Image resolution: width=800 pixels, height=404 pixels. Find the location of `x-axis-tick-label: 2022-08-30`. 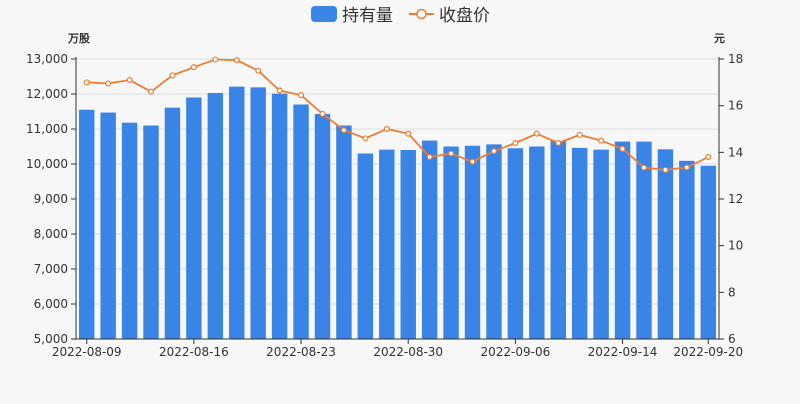

x-axis-tick-label: 2022-08-30 is located at coordinates (408, 352).